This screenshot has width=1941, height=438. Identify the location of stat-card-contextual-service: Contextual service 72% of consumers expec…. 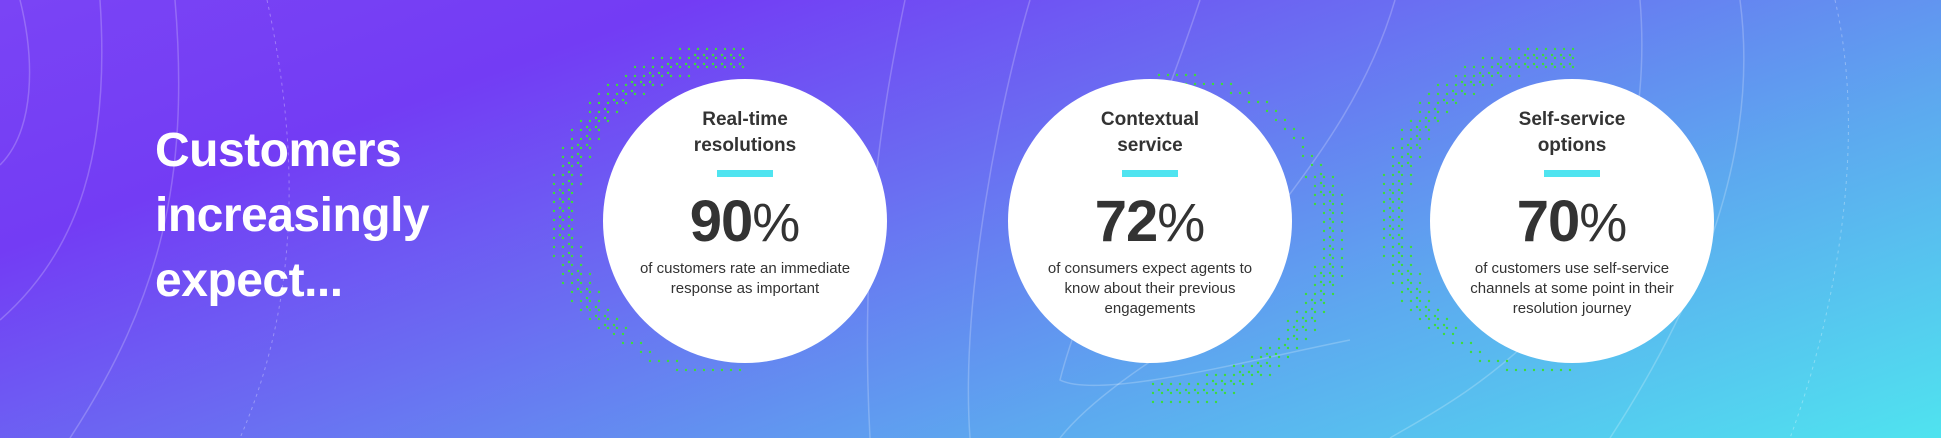
(1150, 221).